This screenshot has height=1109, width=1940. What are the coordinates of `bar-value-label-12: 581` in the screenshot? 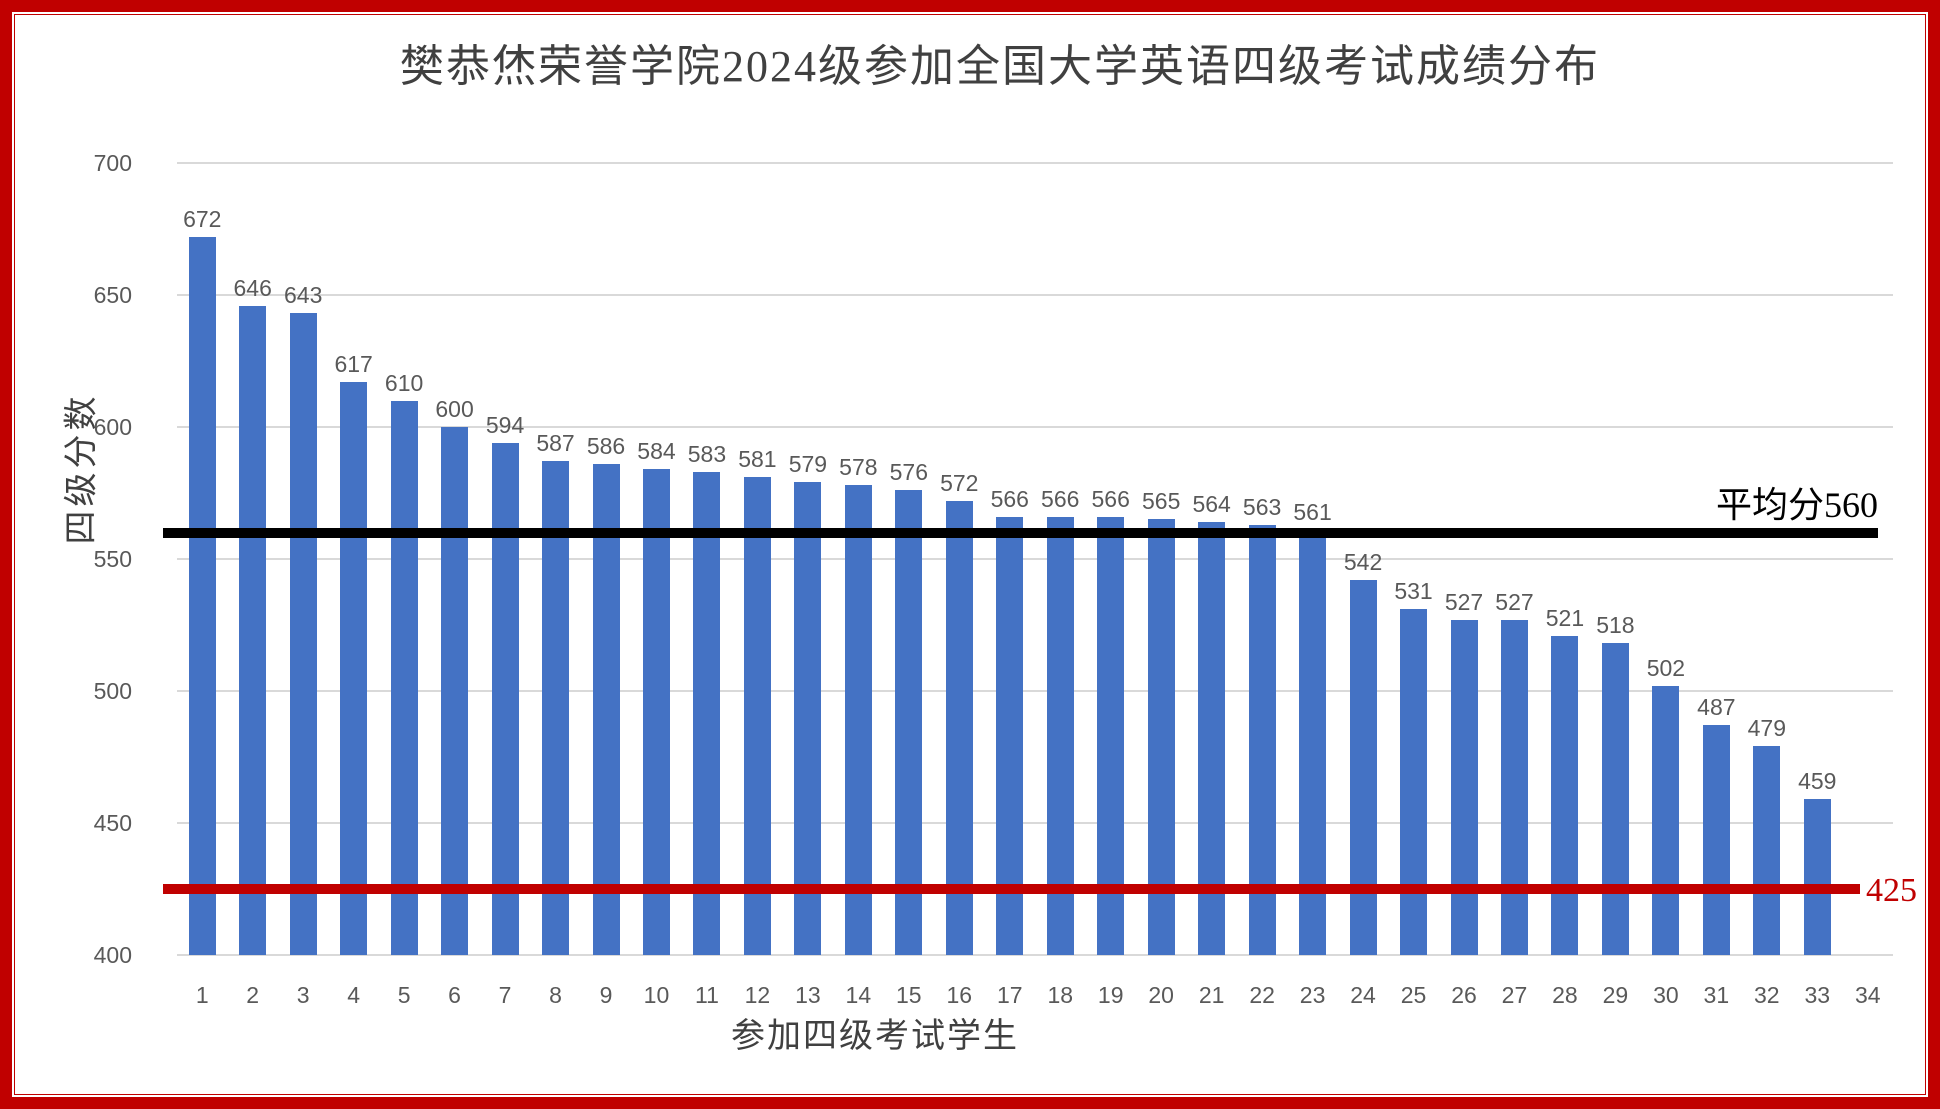 It's located at (757, 459).